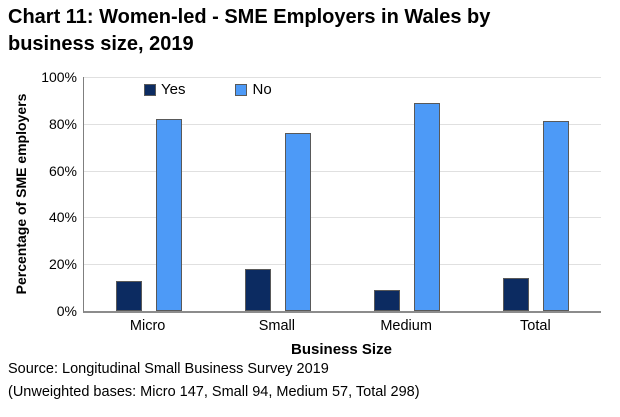 This screenshot has height=417, width=620. Describe the element at coordinates (535, 326) in the screenshot. I see `xtick-total: Total` at that location.